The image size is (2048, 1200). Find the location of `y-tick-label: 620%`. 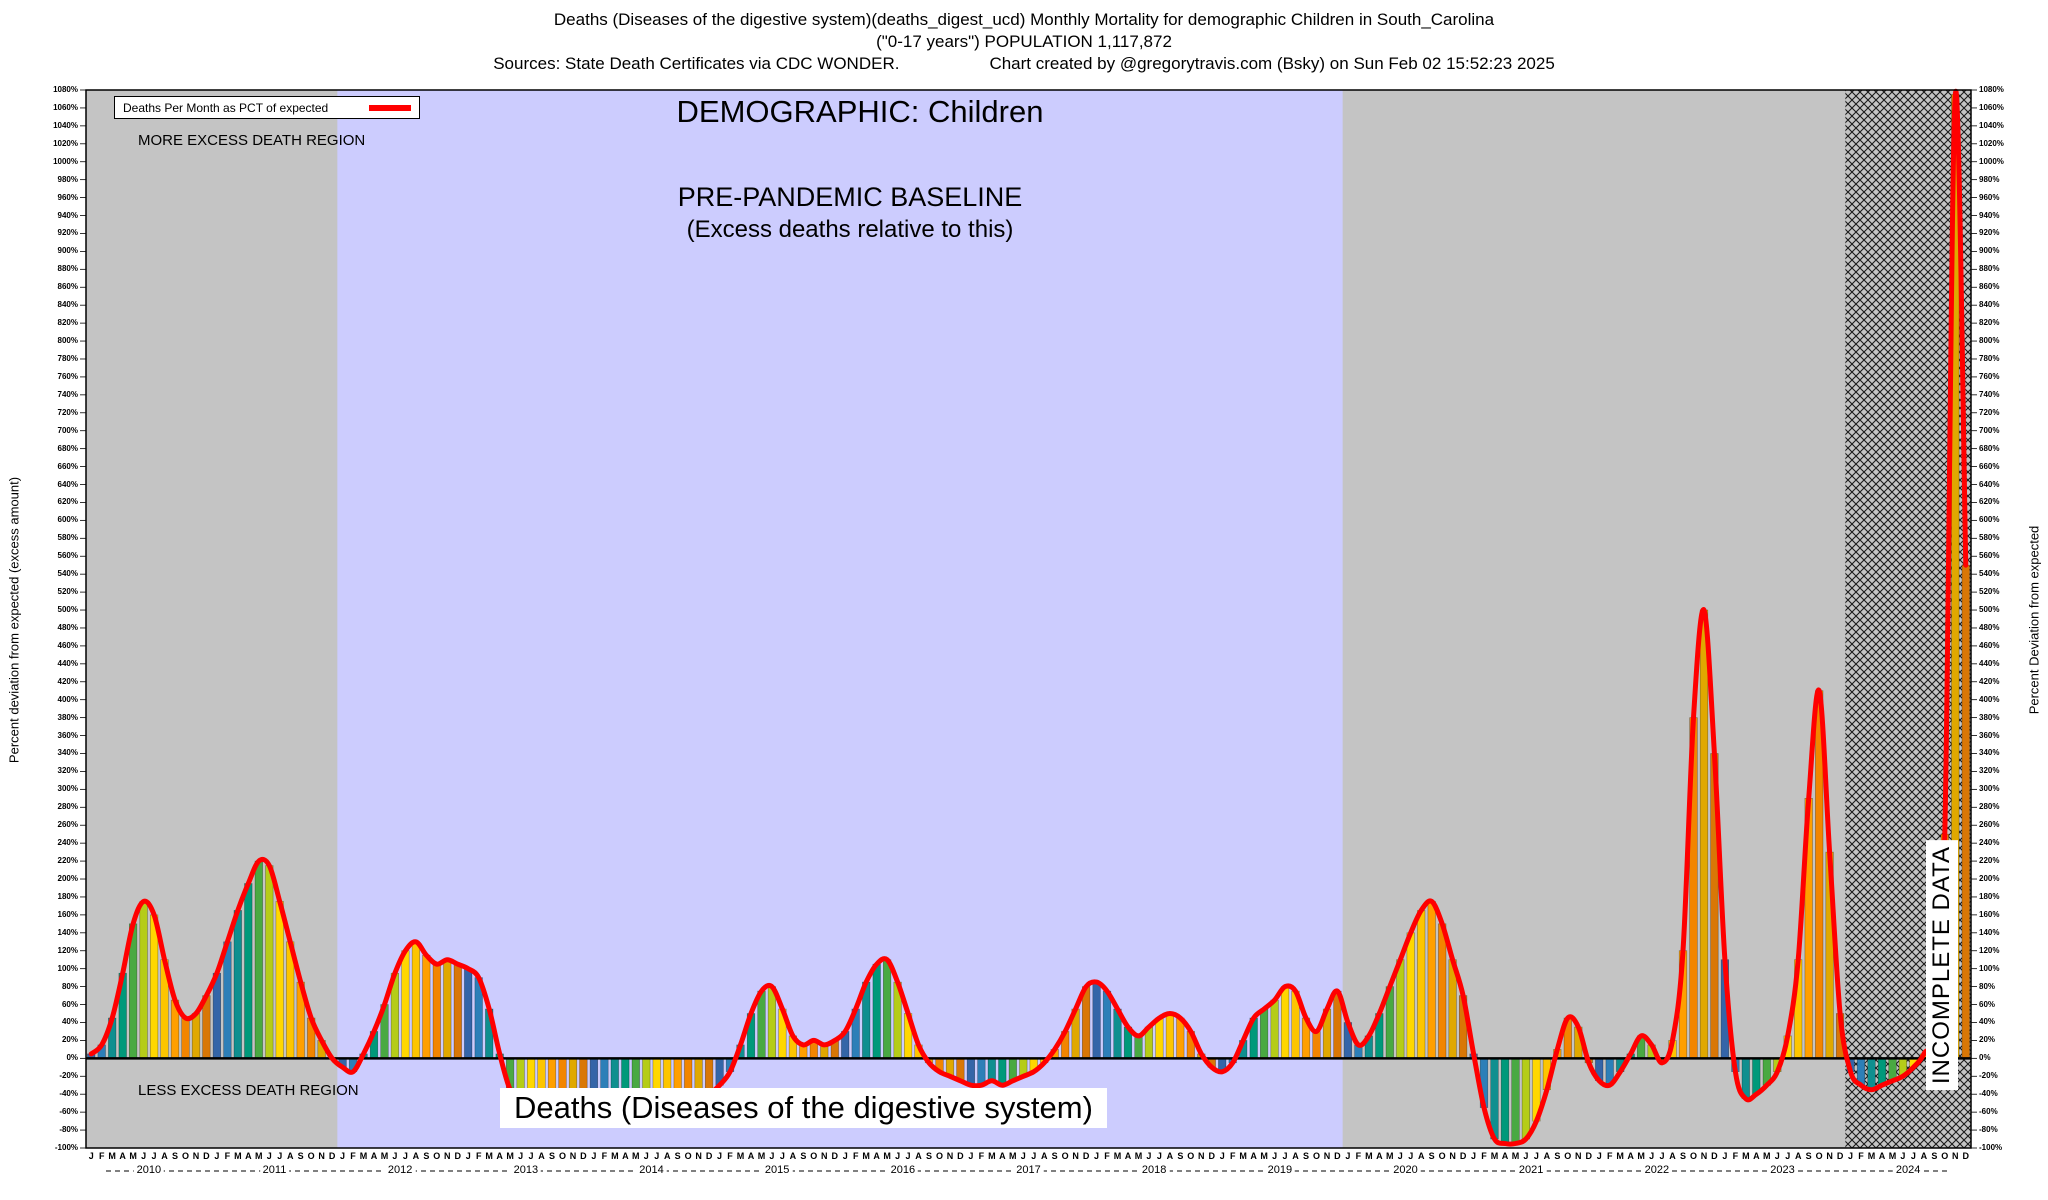

y-tick-label: 620% is located at coordinates (1989, 502).